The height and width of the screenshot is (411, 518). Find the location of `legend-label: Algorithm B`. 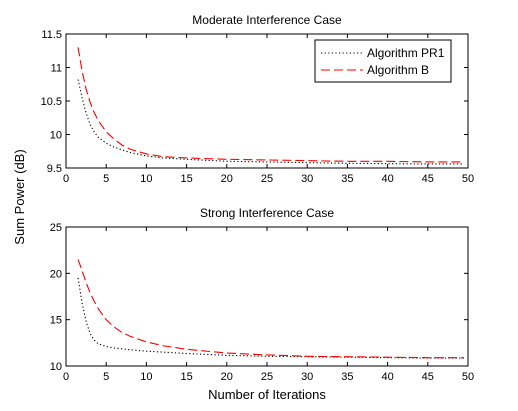

legend-label: Algorithm B is located at coordinates (398, 70).